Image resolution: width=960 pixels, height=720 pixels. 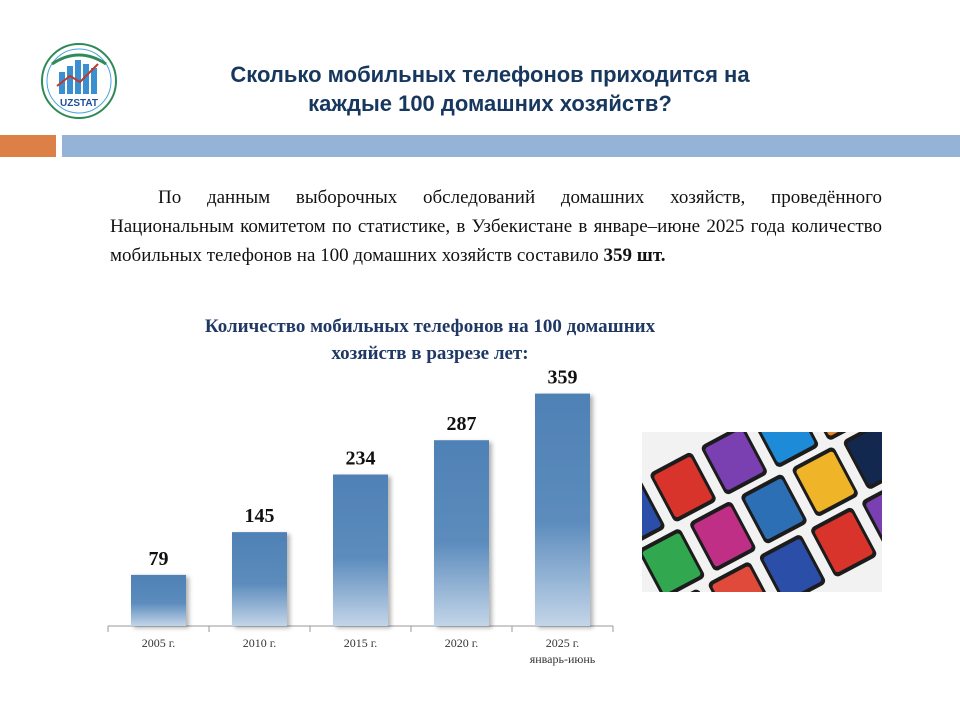 I want to click on uzstat-logo: UZSTAT, so click(x=79, y=81).